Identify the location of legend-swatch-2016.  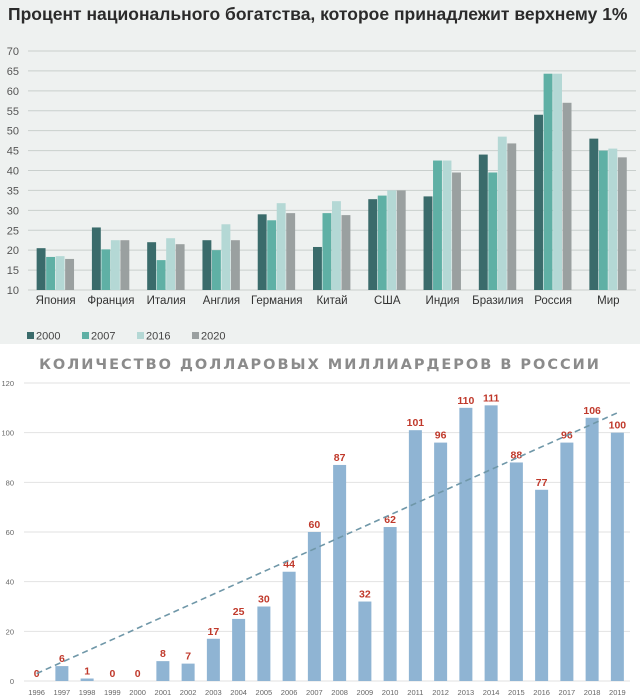
(140, 335).